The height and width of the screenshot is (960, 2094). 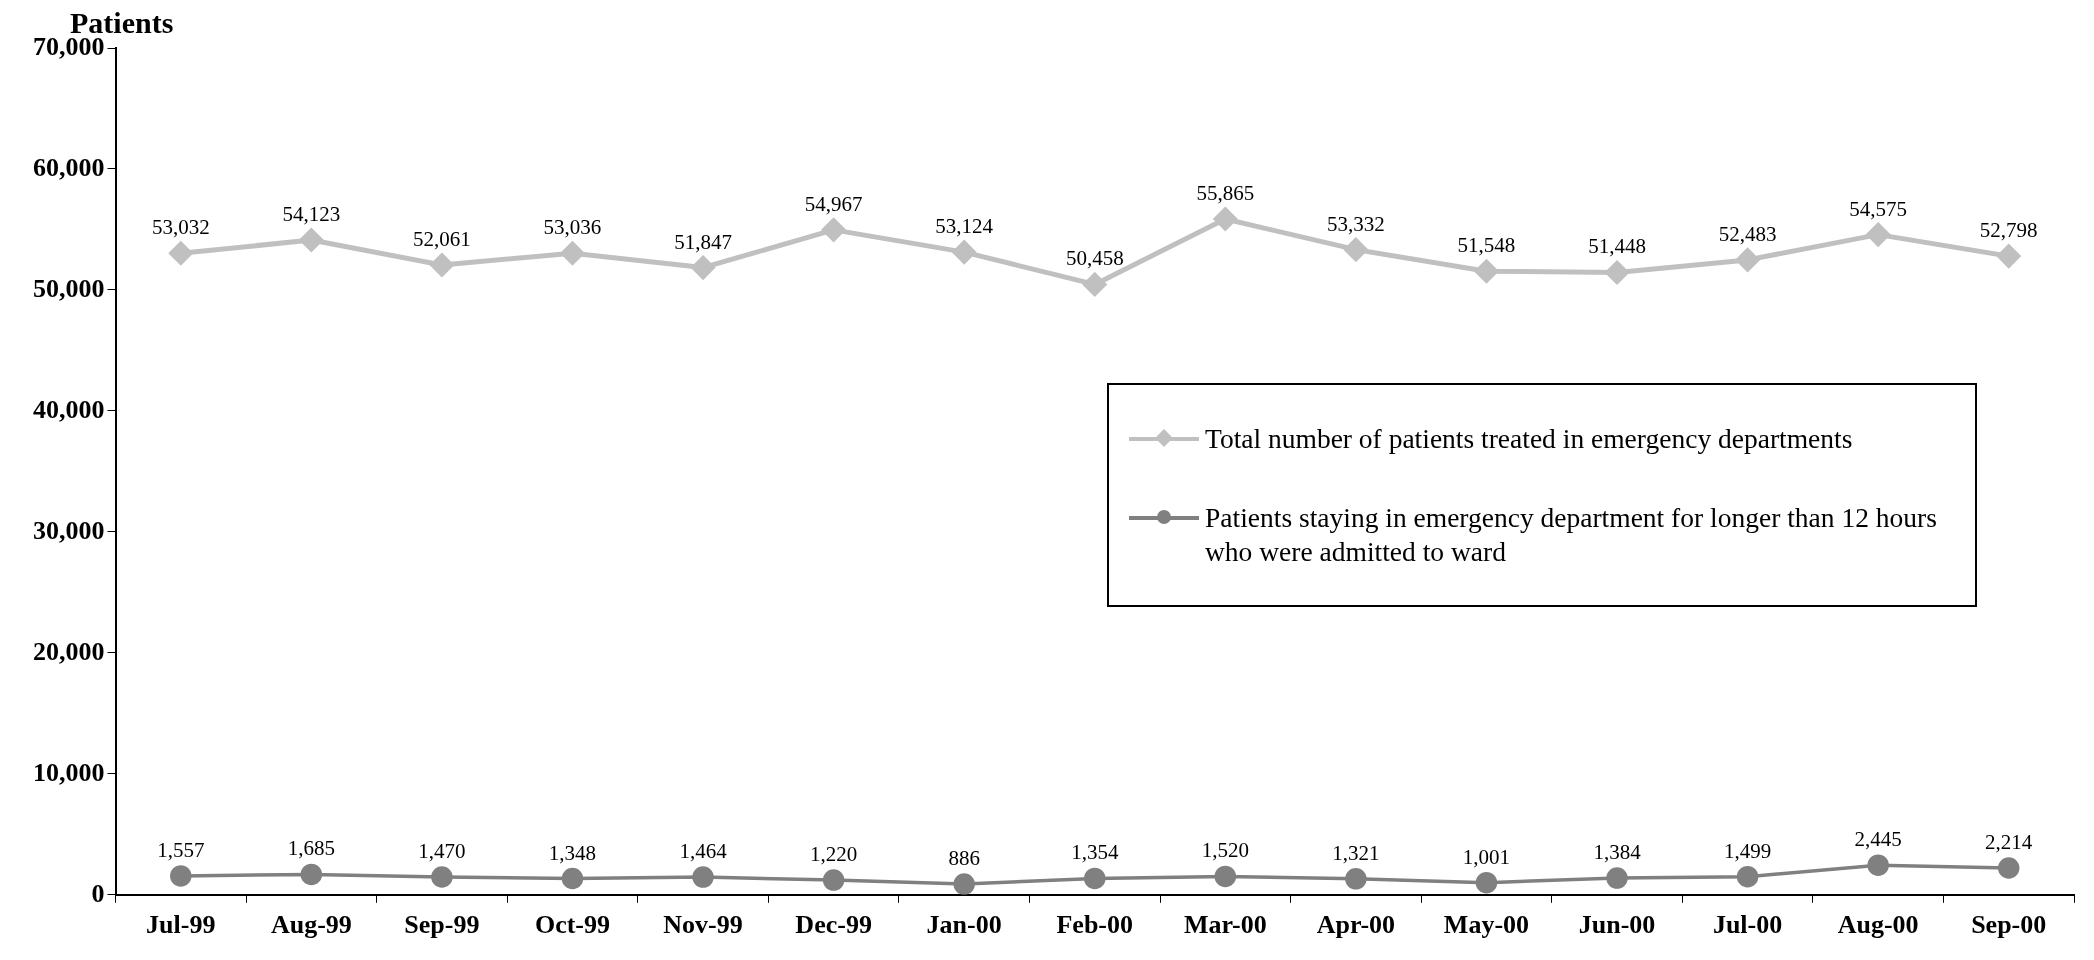 I want to click on y-axis-title: Patients, so click(x=122, y=22).